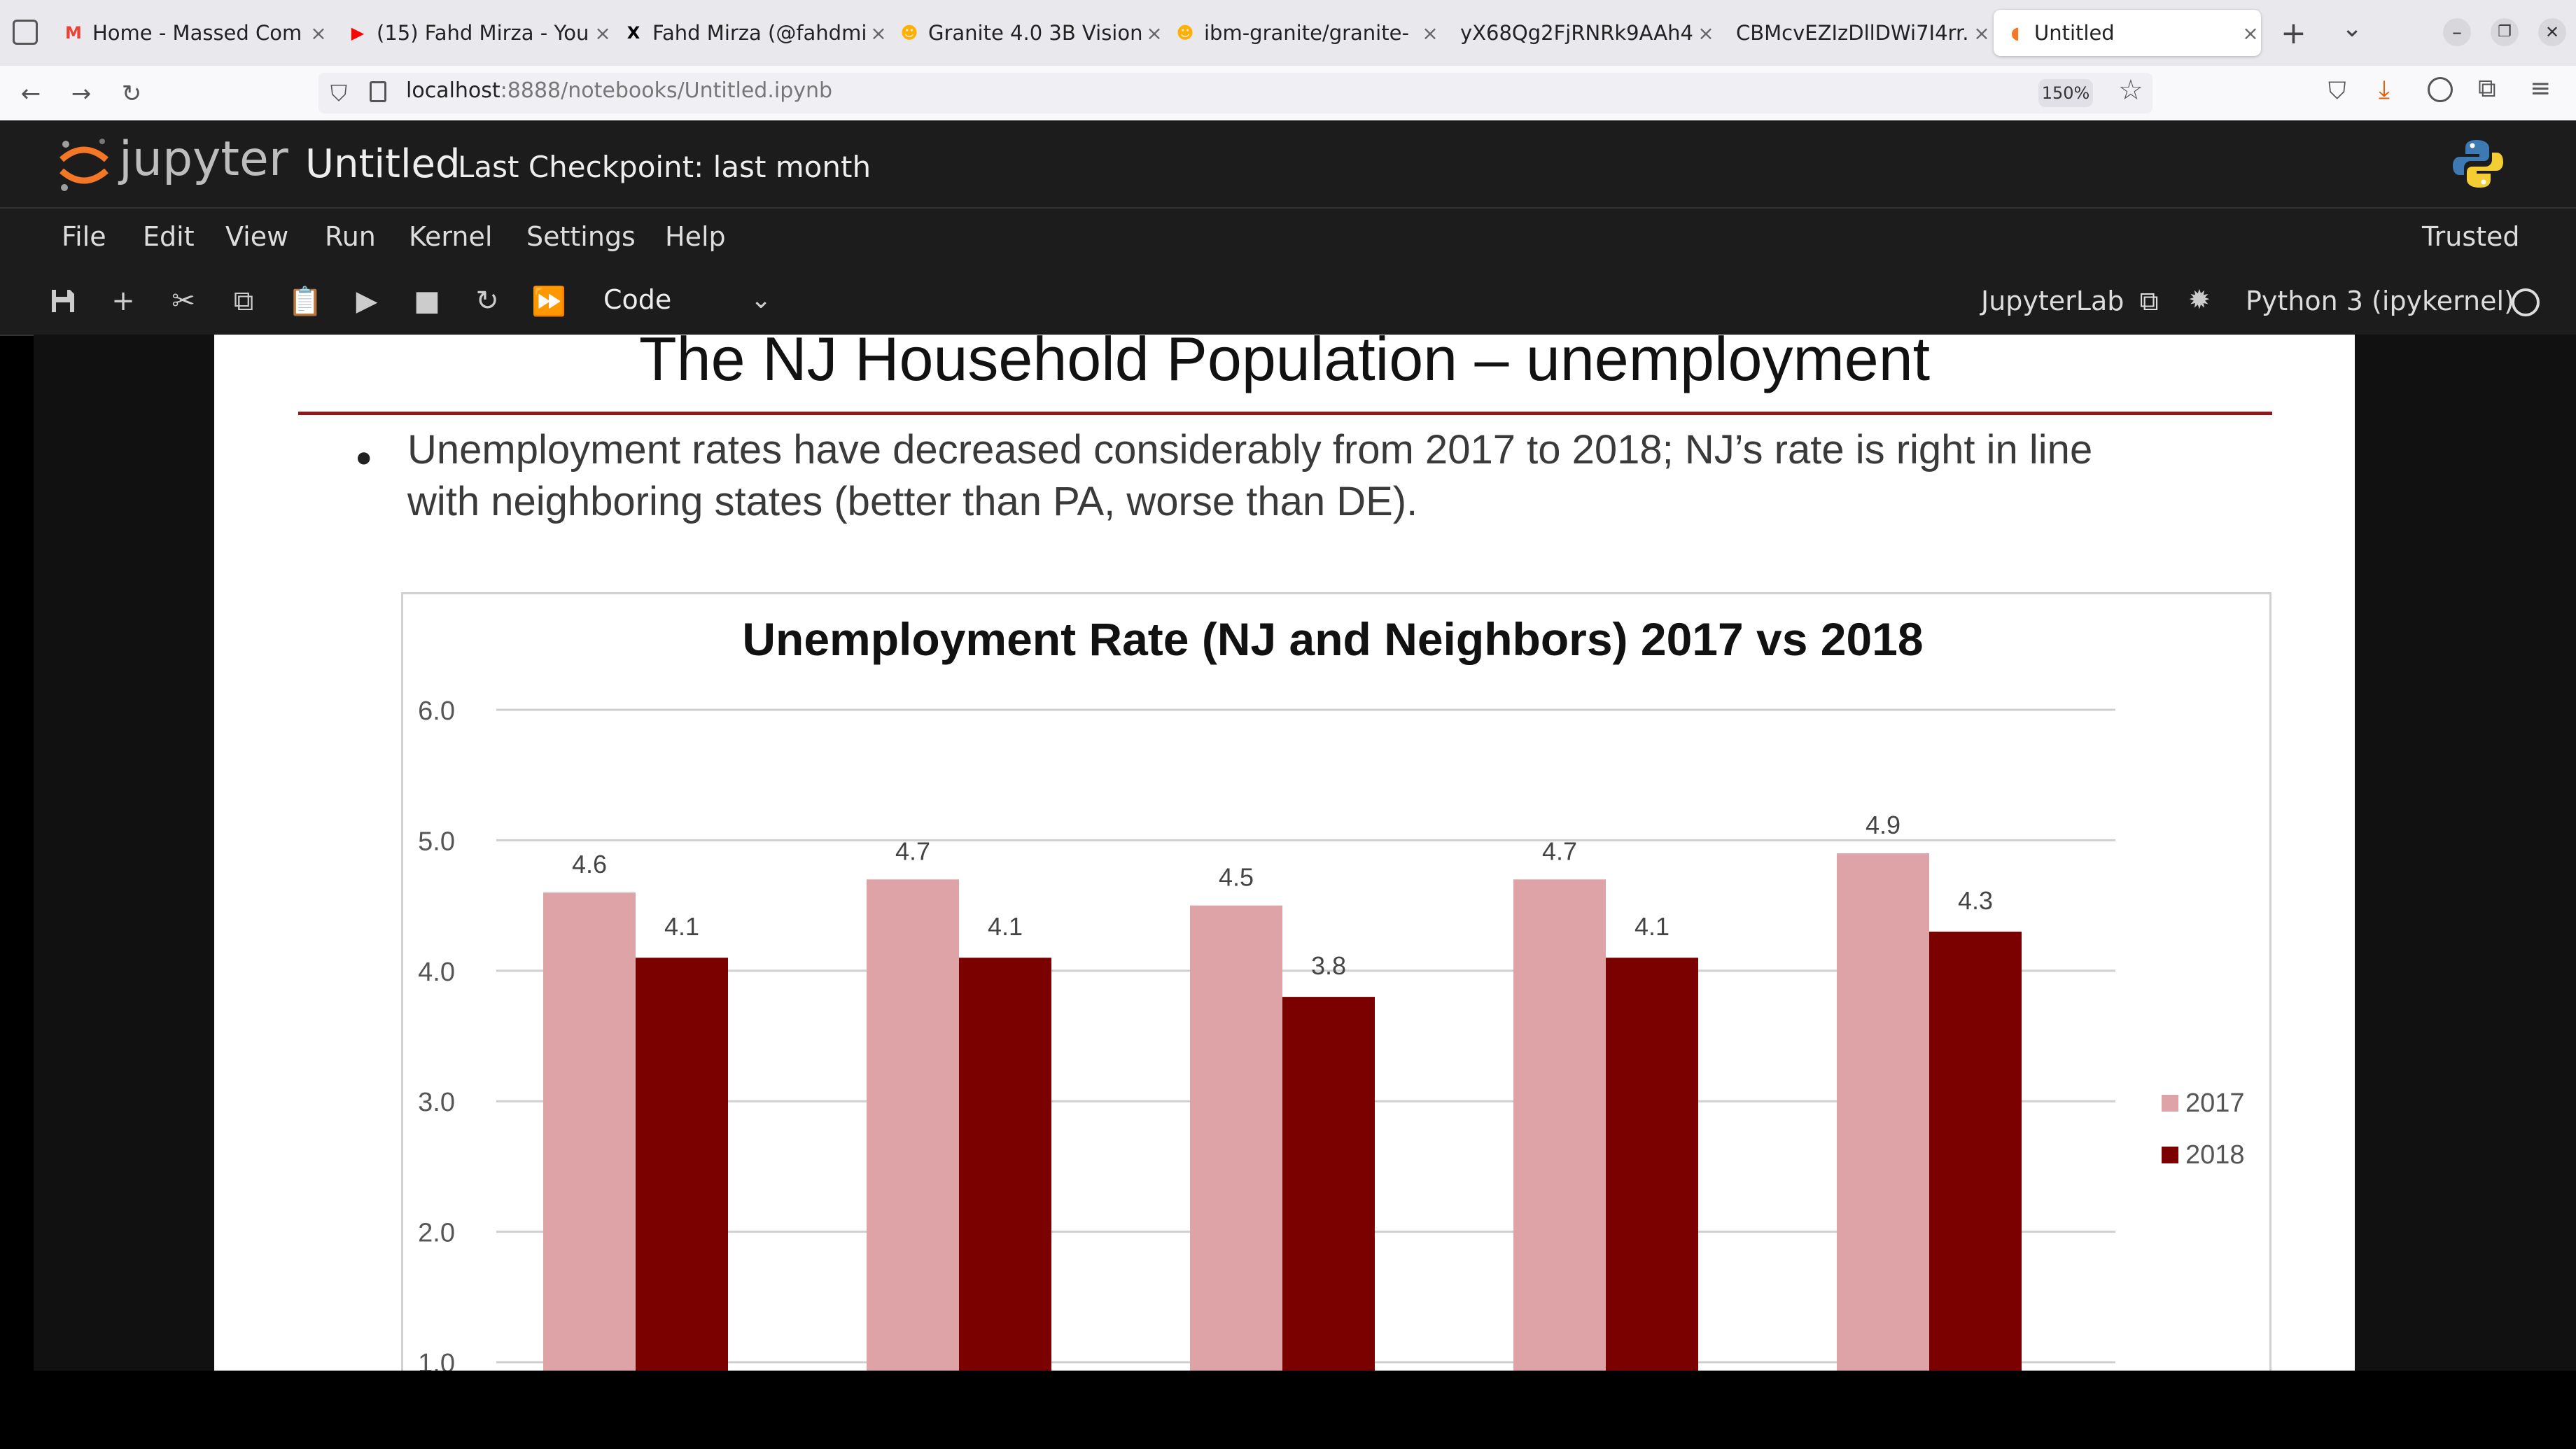  What do you see at coordinates (2130, 90) in the screenshot?
I see `bookmark-star-icon: ☆` at bounding box center [2130, 90].